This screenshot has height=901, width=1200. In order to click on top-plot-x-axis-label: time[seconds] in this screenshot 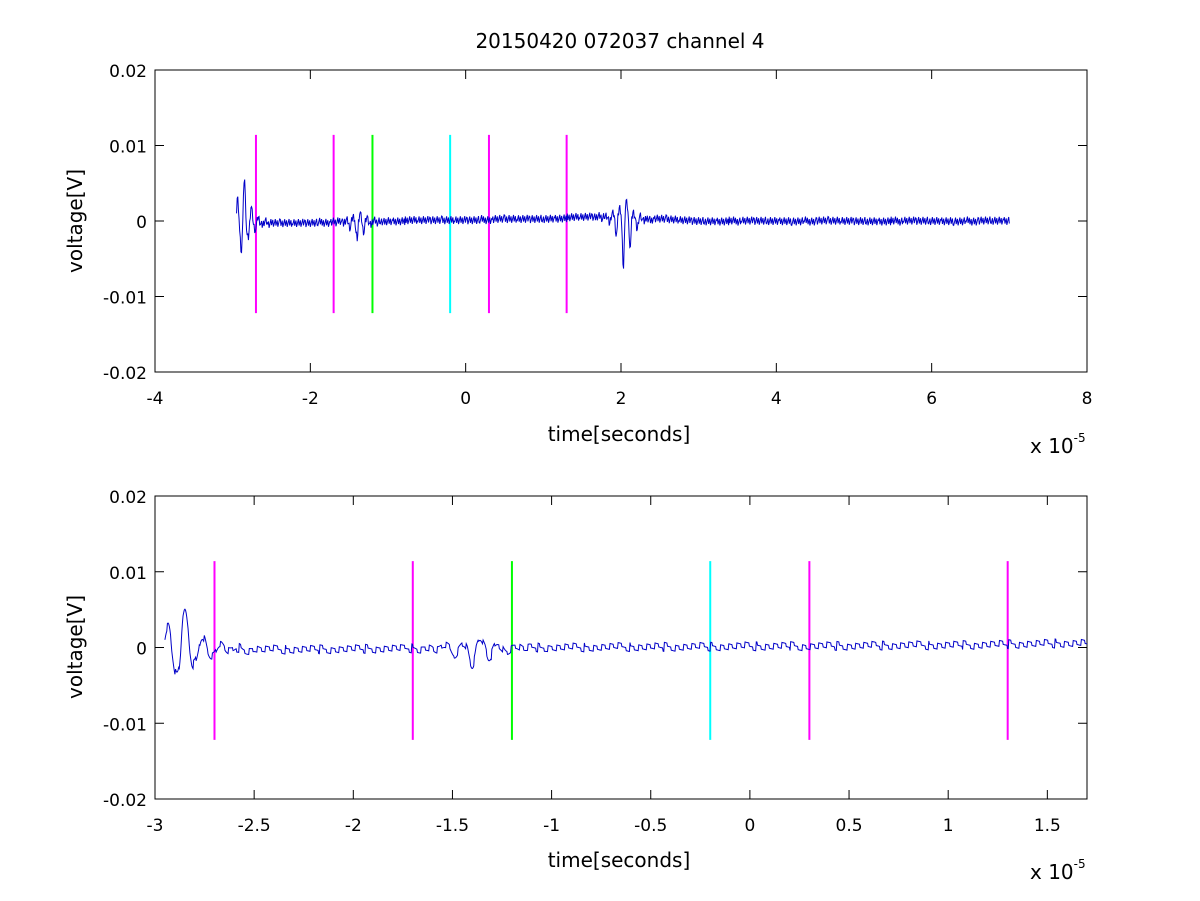, I will do `click(619, 434)`.